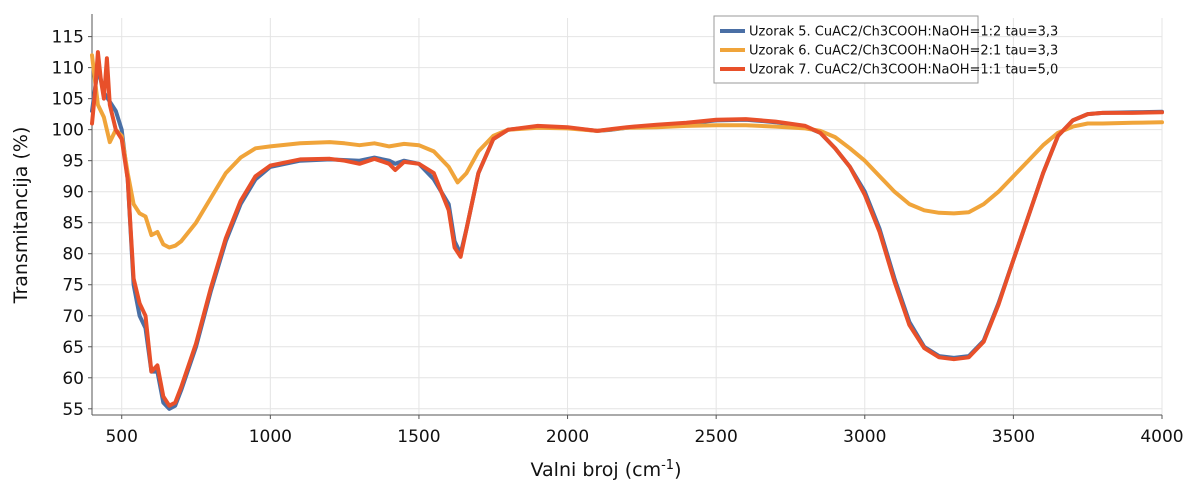 The width and height of the screenshot is (1189, 482). What do you see at coordinates (903, 32) in the screenshot?
I see `legend-label-0: Uzorak 5. CuAC2/Ch3COOH:NaOH=1:2 tau=3,3` at bounding box center [903, 32].